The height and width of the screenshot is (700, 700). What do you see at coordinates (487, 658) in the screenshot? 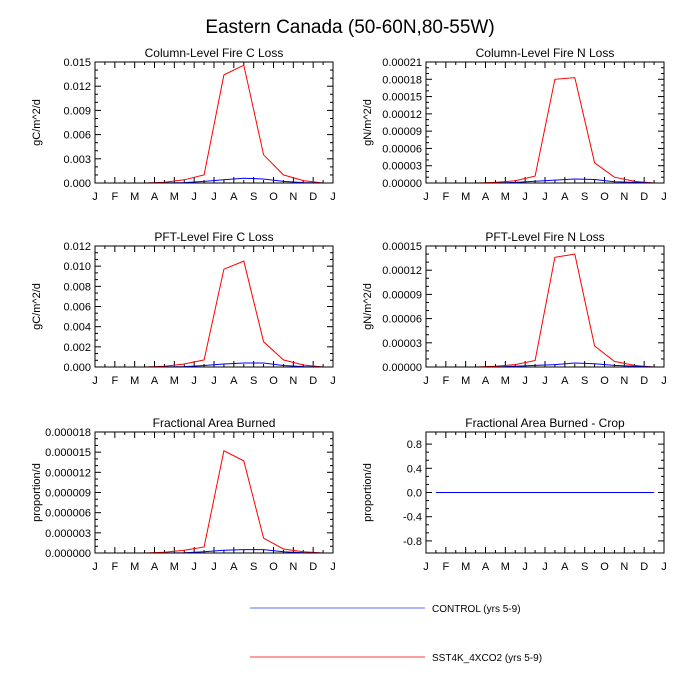
I see `legend-label-sst4k: SST4K_4XCO2 (yrs 5-9)` at bounding box center [487, 658].